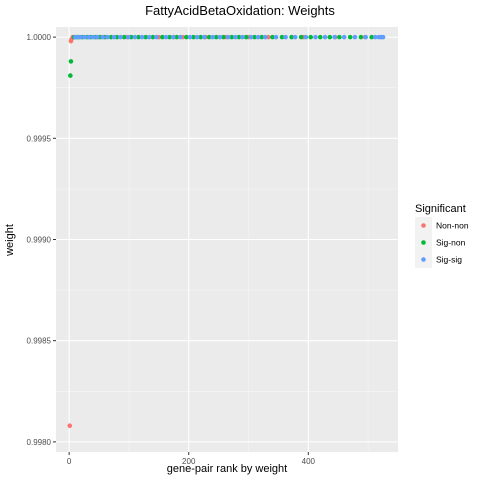 The image size is (480, 480). What do you see at coordinates (452, 226) in the screenshot?
I see `legend-label: Non-non` at bounding box center [452, 226].